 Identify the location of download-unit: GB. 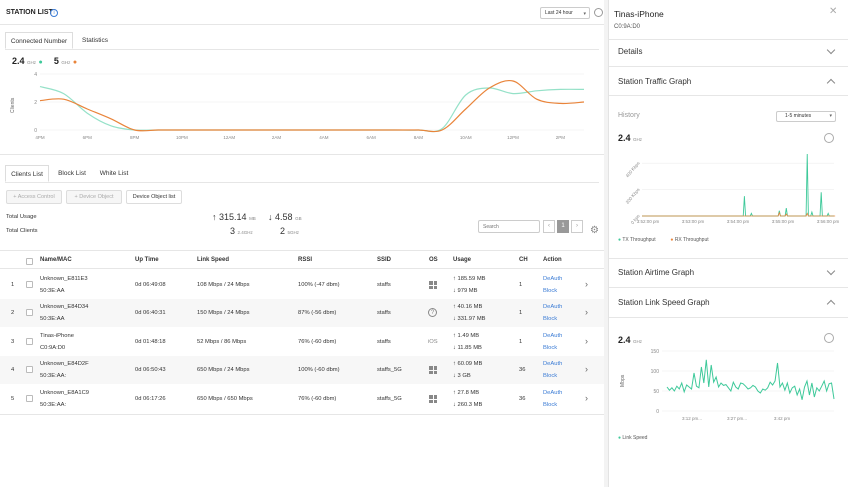
(298, 218).